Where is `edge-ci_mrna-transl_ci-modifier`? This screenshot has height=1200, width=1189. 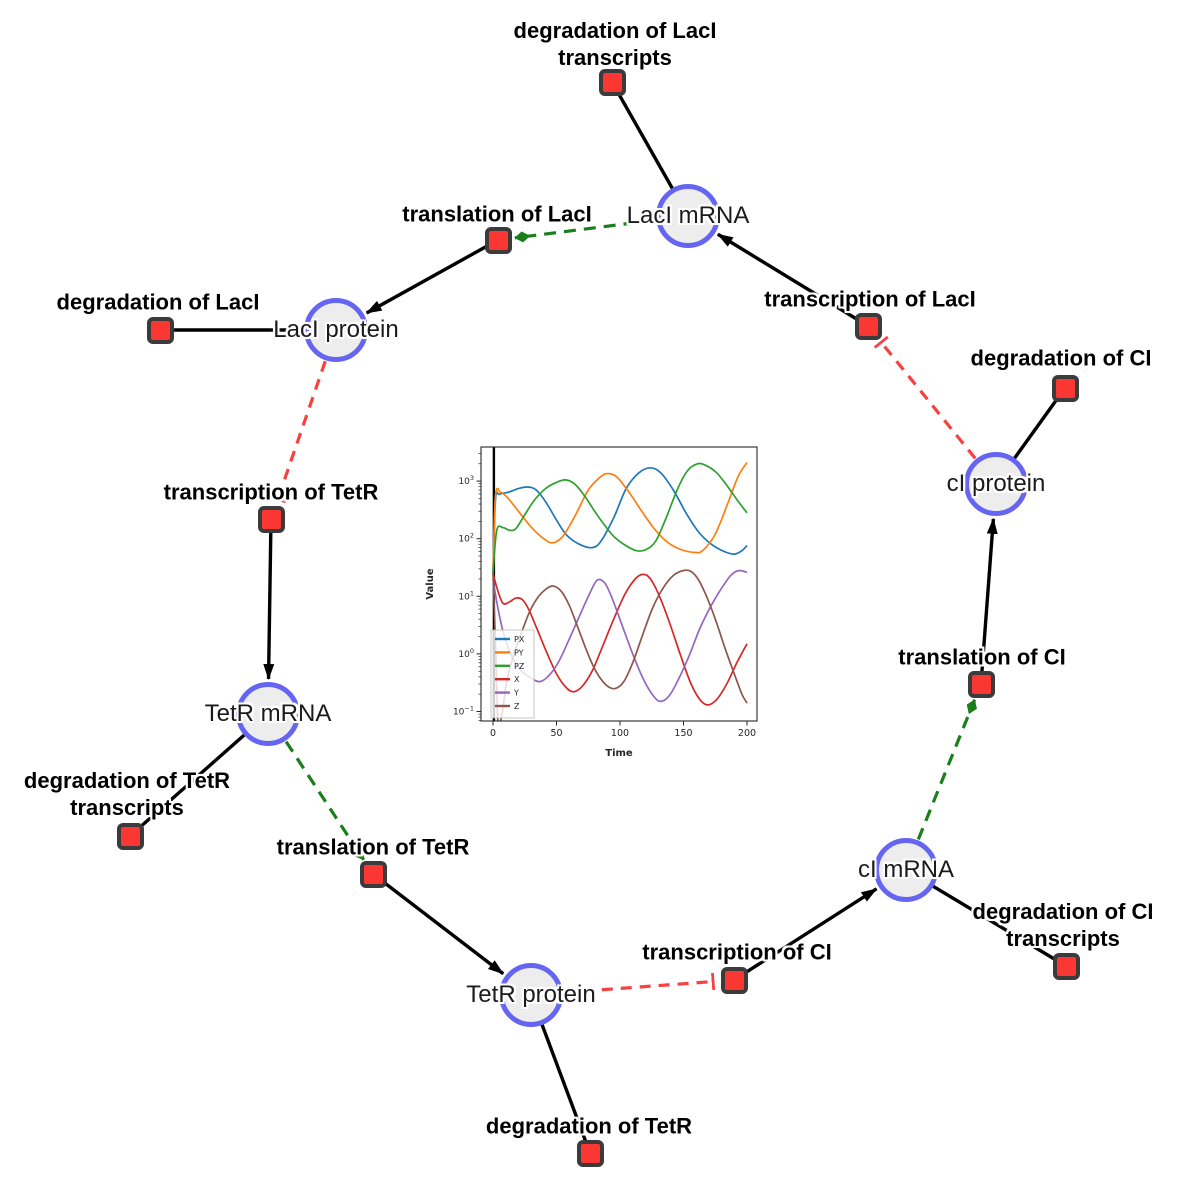 edge-ci_mrna-transl_ci-modifier is located at coordinates (946, 769).